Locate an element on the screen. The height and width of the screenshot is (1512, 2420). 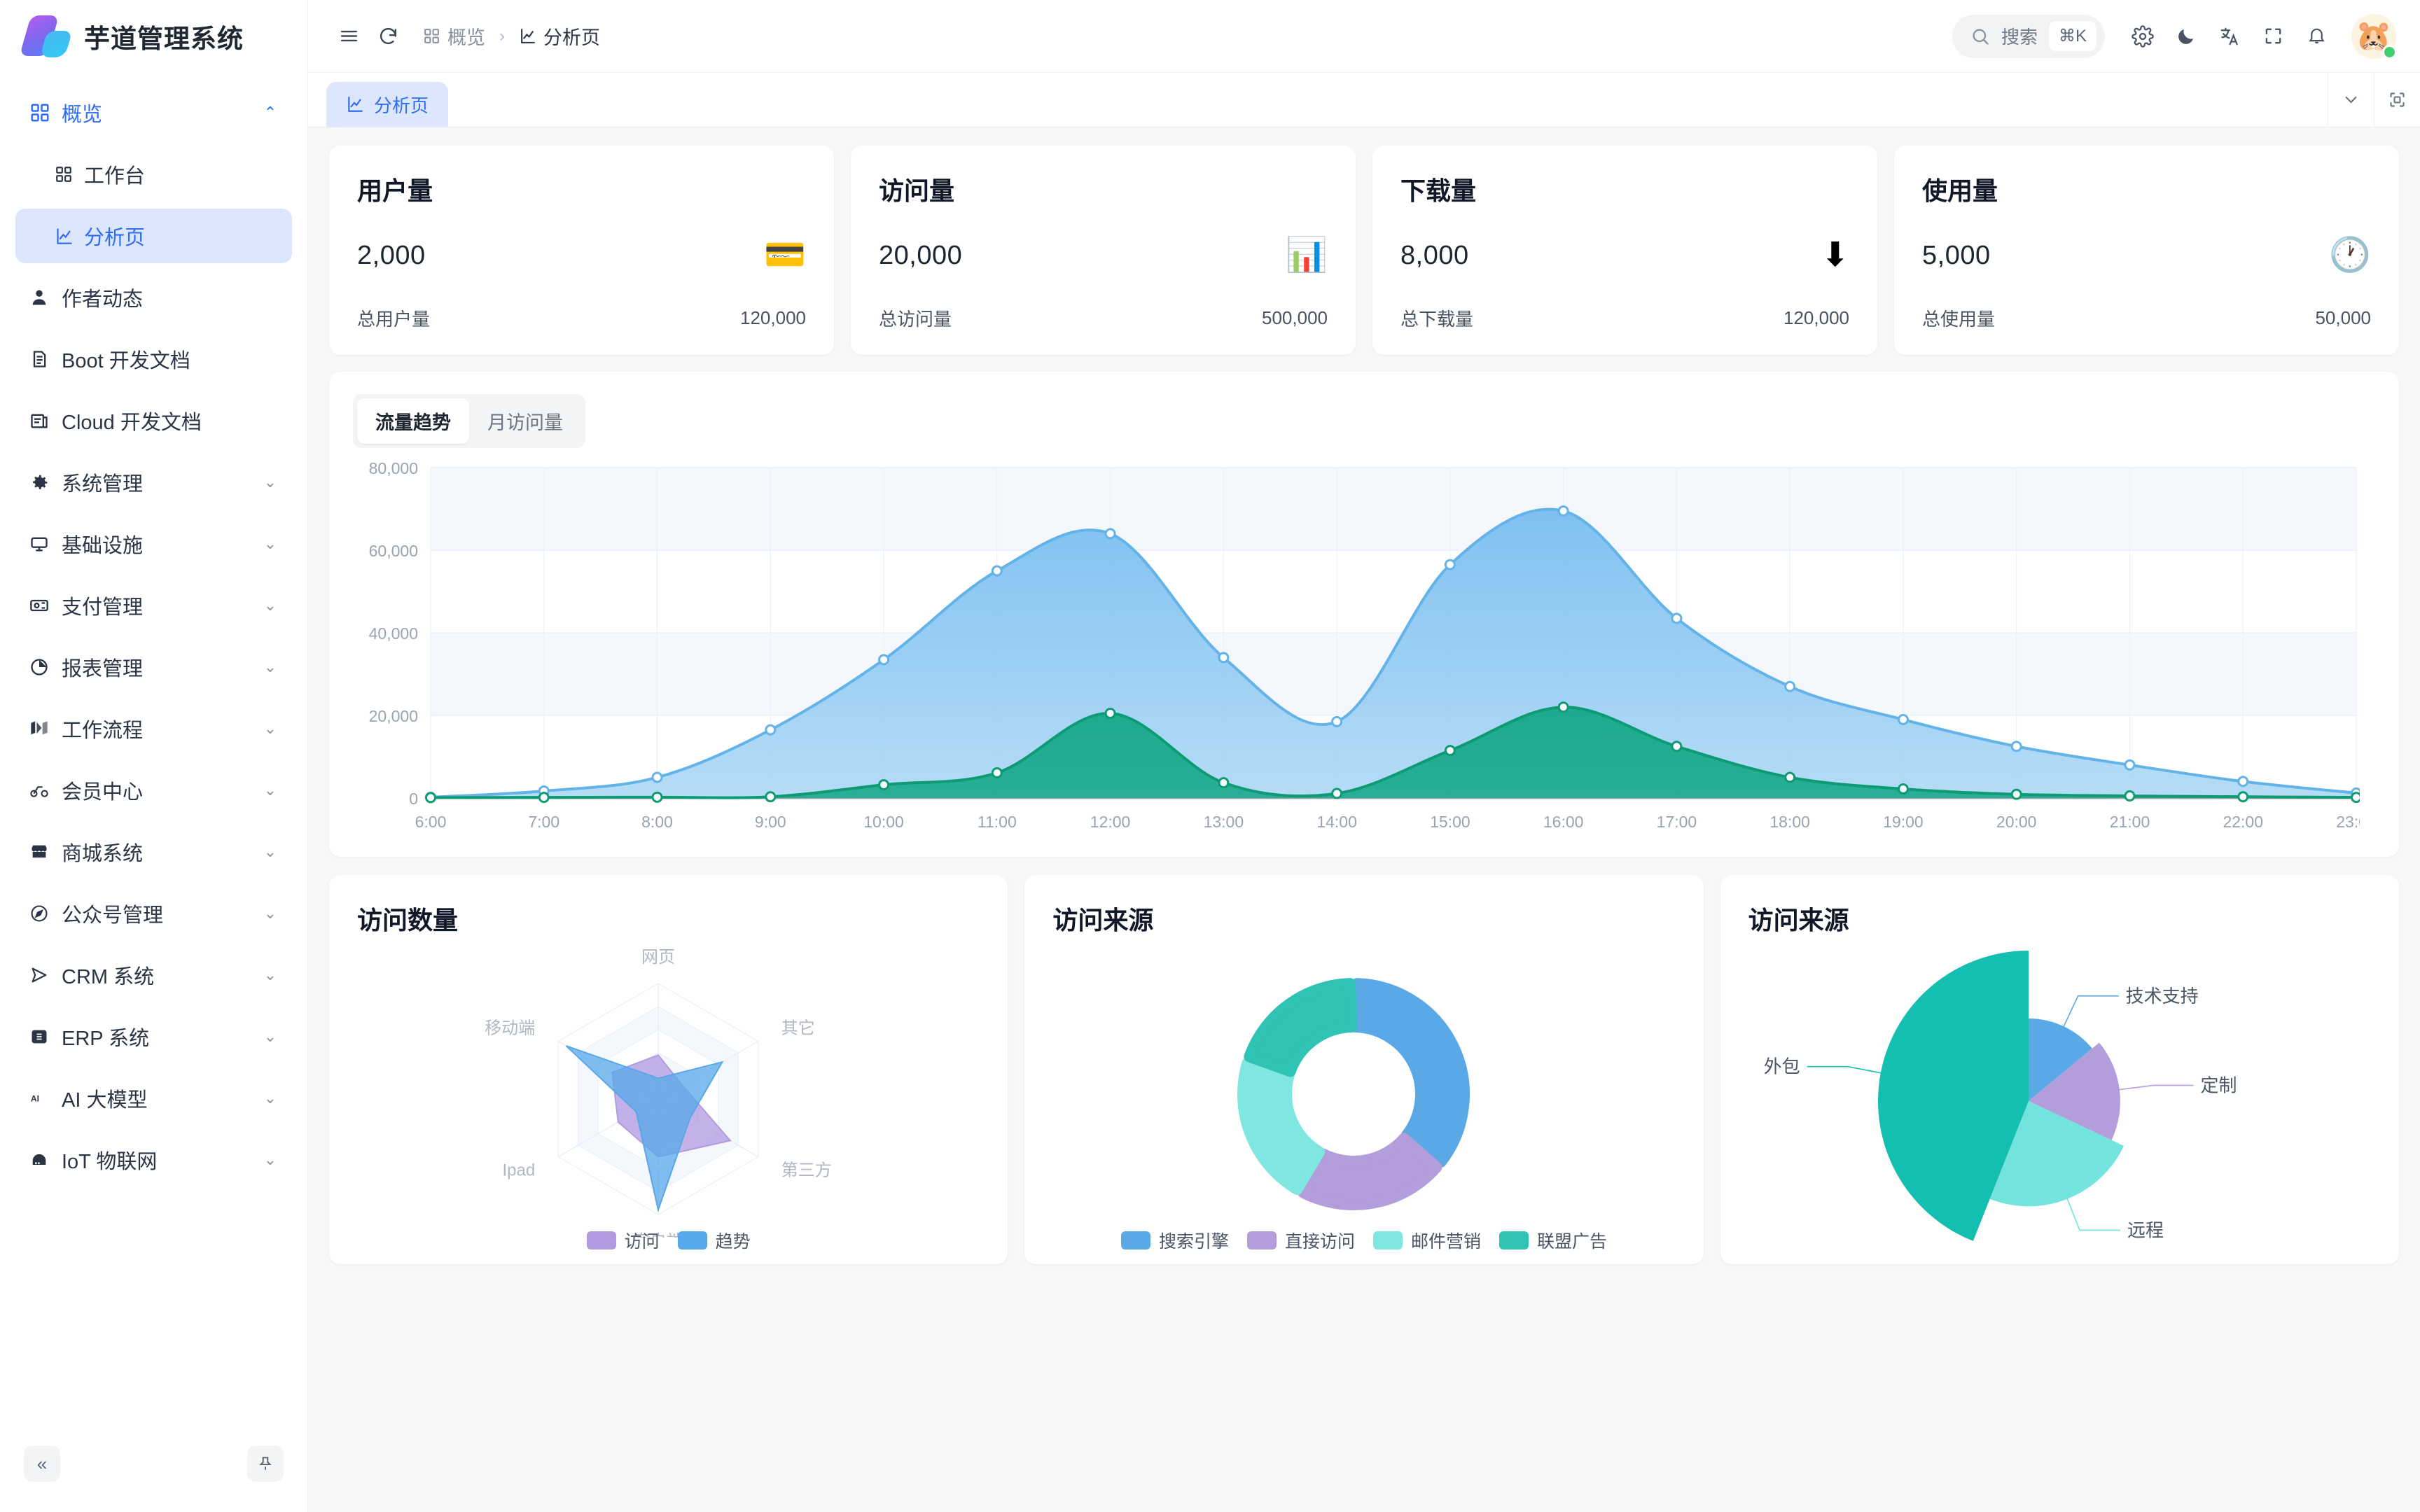
sidebar-footer: « is located at coordinates (153, 1473).